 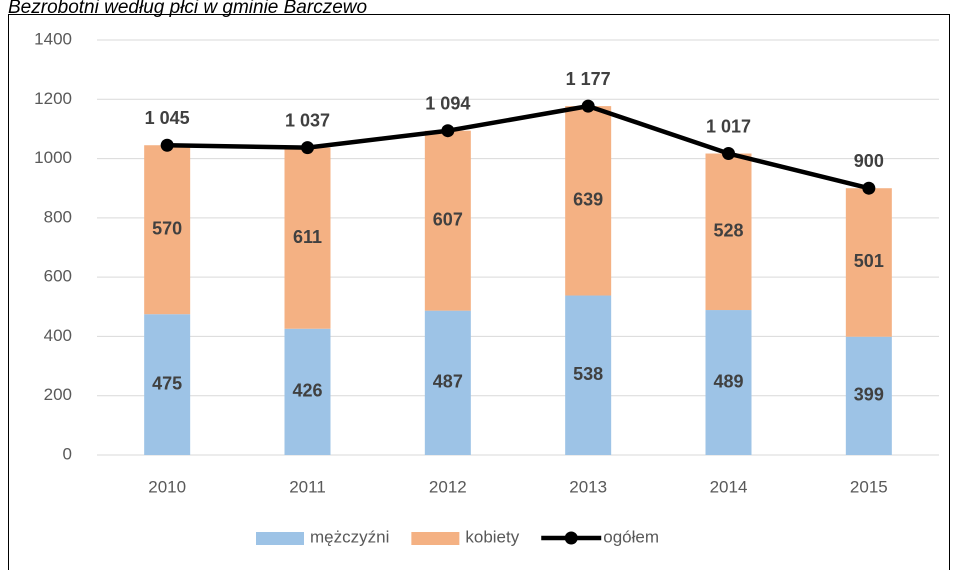 I want to click on data-label: 570, so click(x=167, y=228).